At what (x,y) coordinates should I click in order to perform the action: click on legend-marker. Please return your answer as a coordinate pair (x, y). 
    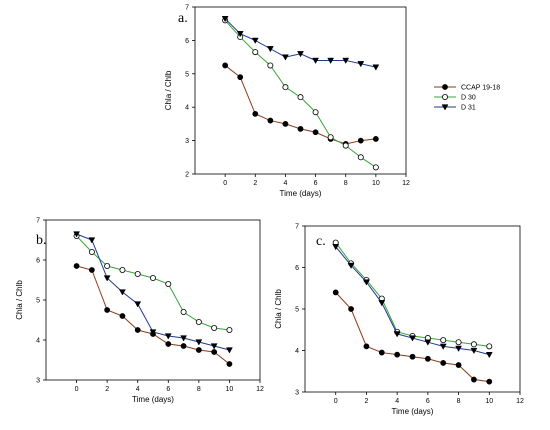
    Looking at the image, I should click on (445, 107).